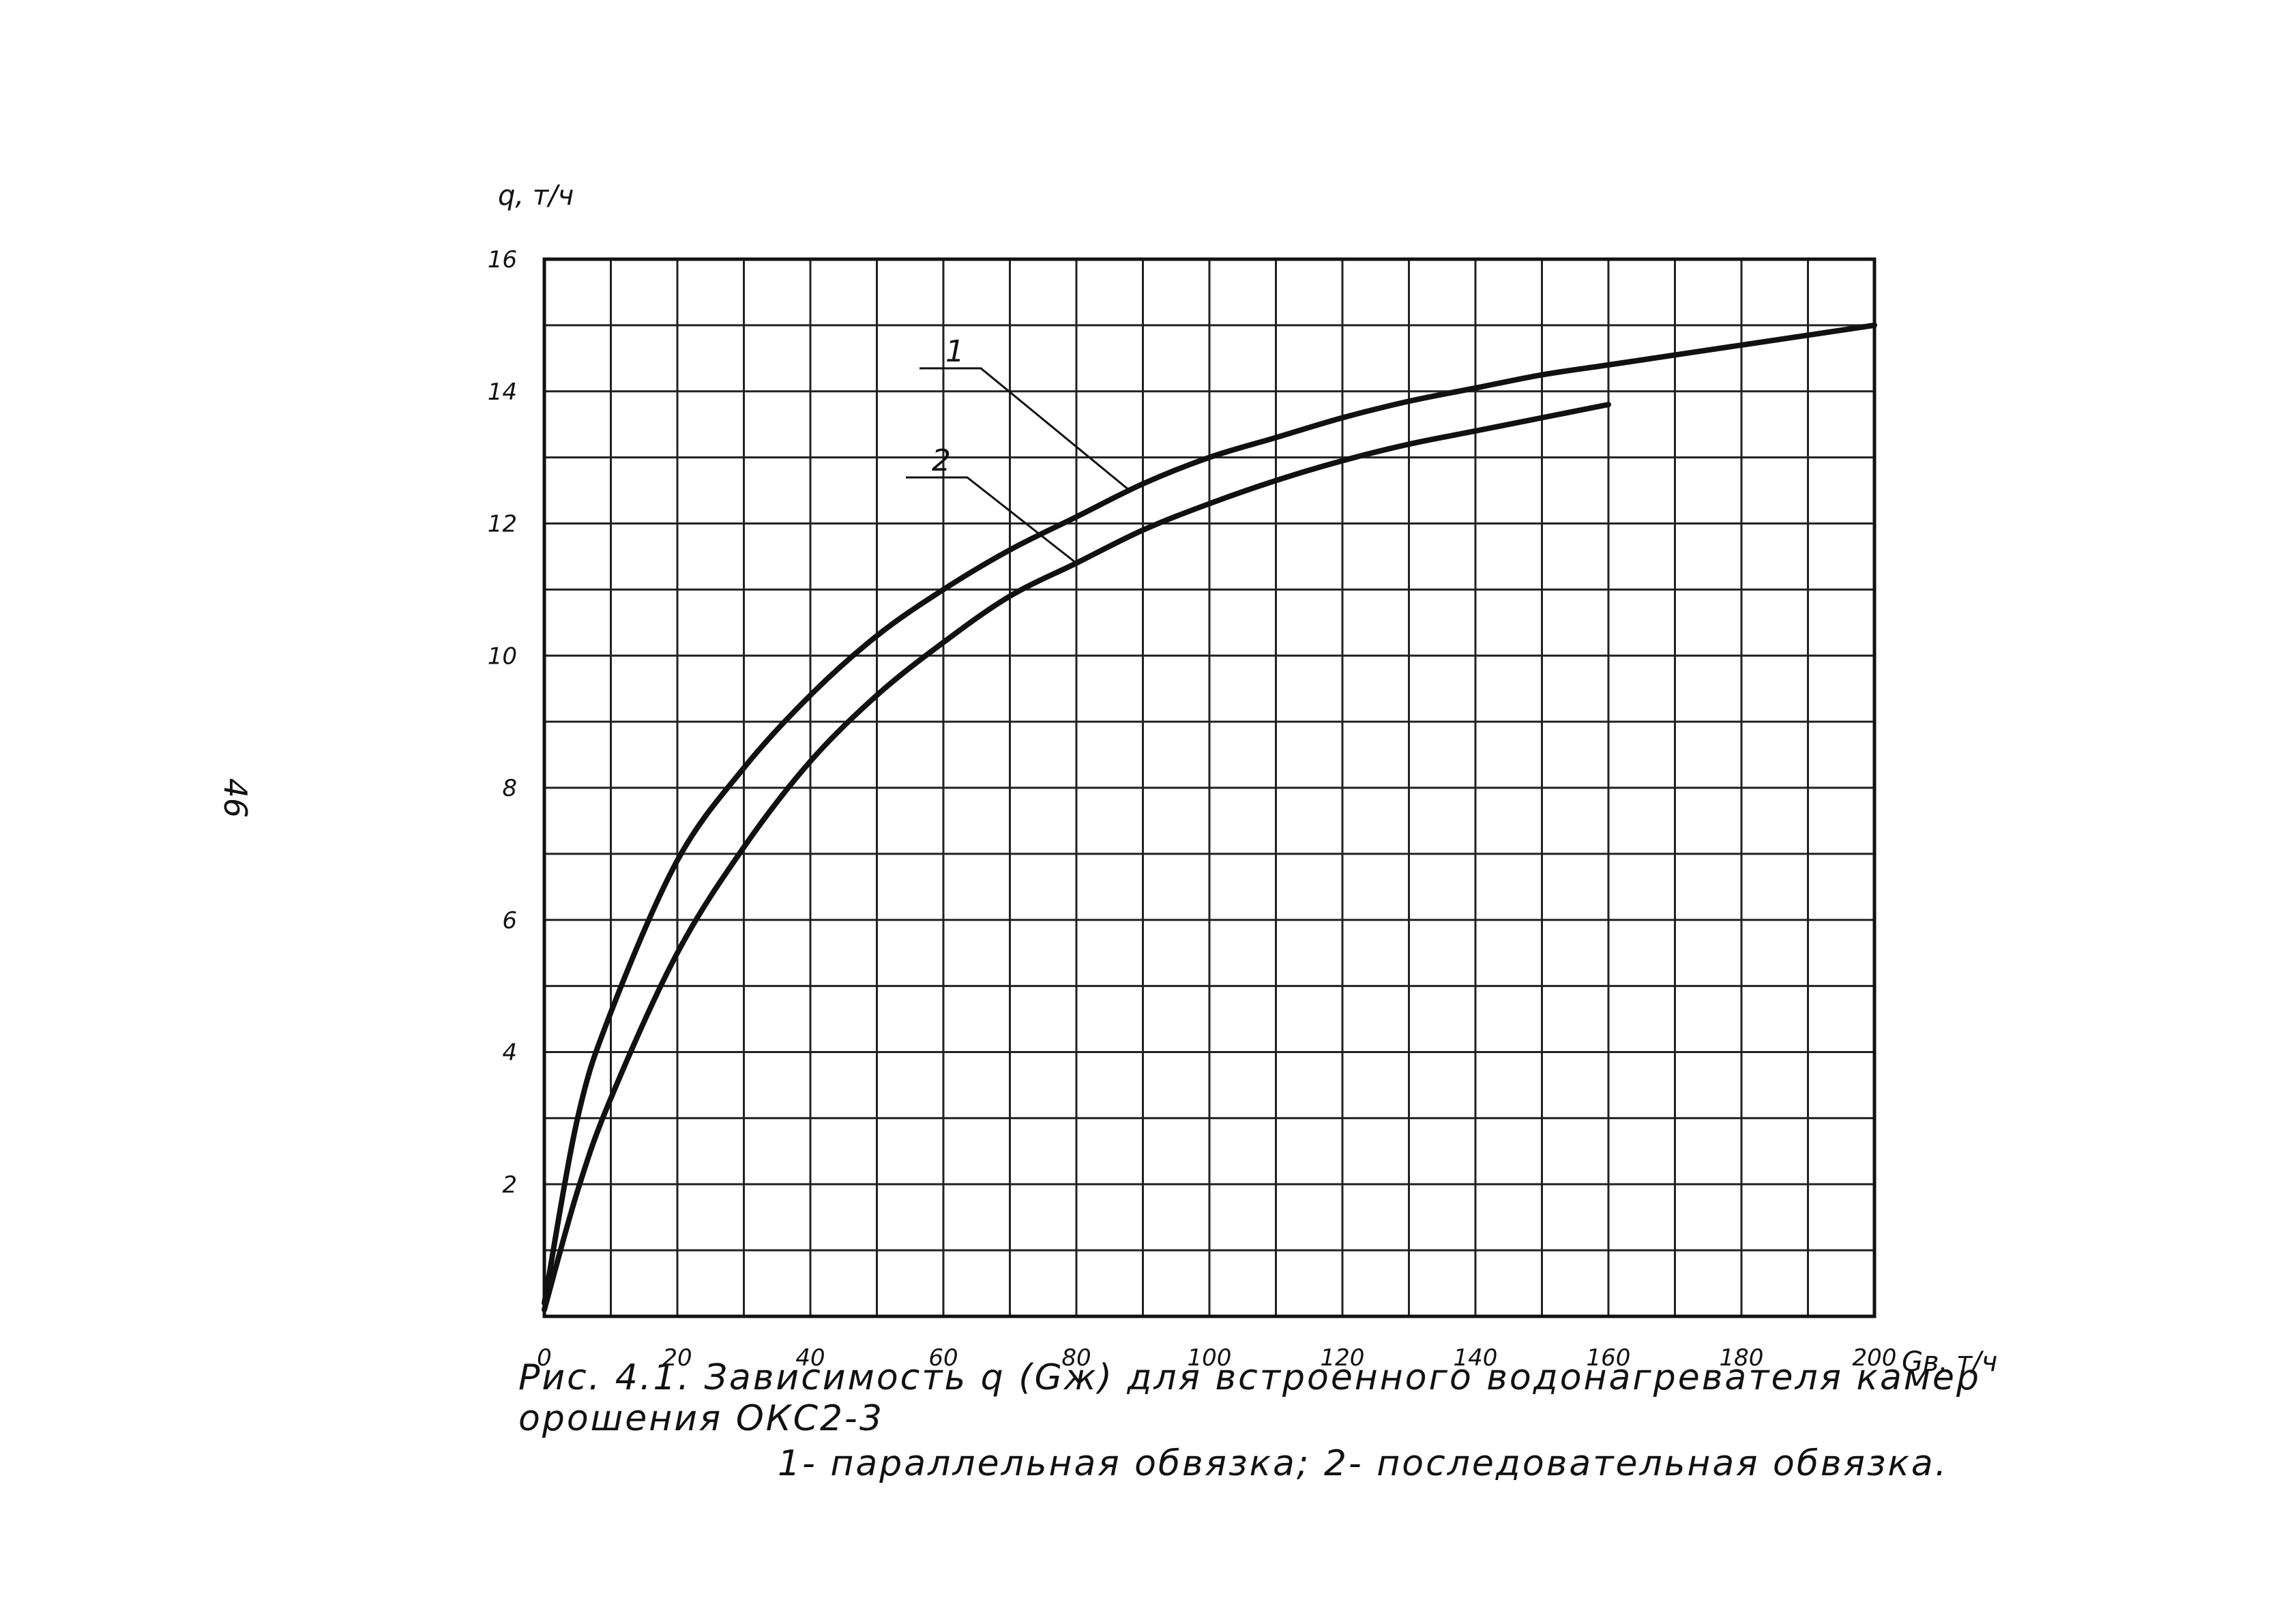  Describe the element at coordinates (536, 195) in the screenshot. I see `y-axis-title: q, т/ч` at that location.